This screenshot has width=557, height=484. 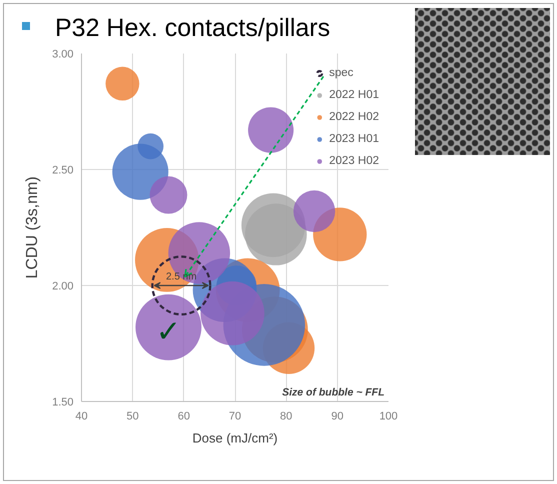 What do you see at coordinates (235, 416) in the screenshot?
I see `x-tick-label: 70` at bounding box center [235, 416].